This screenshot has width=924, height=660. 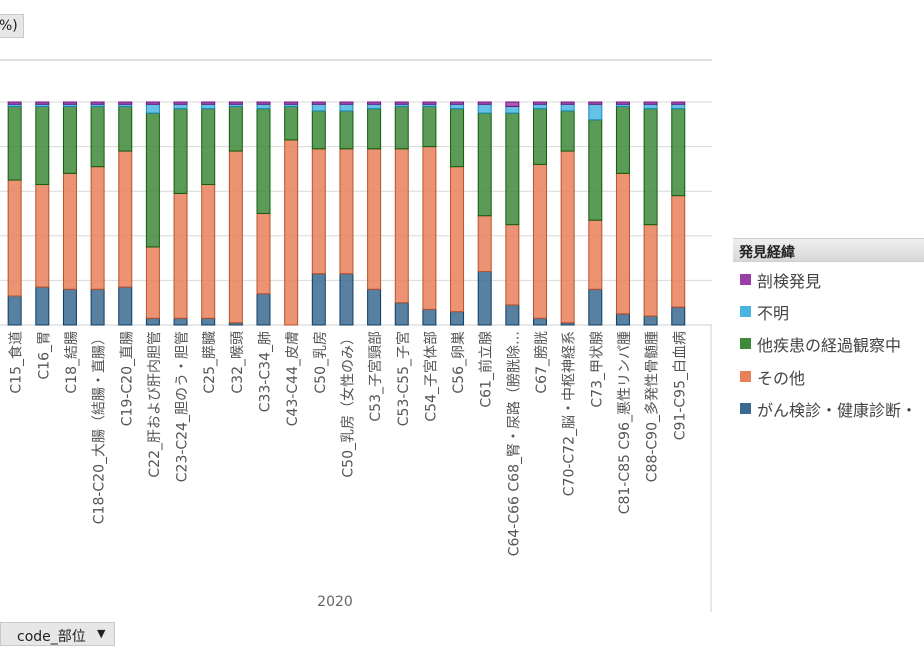 I want to click on x-tick-label: C70-C72_脳・中枢神経系, so click(x=570, y=413).